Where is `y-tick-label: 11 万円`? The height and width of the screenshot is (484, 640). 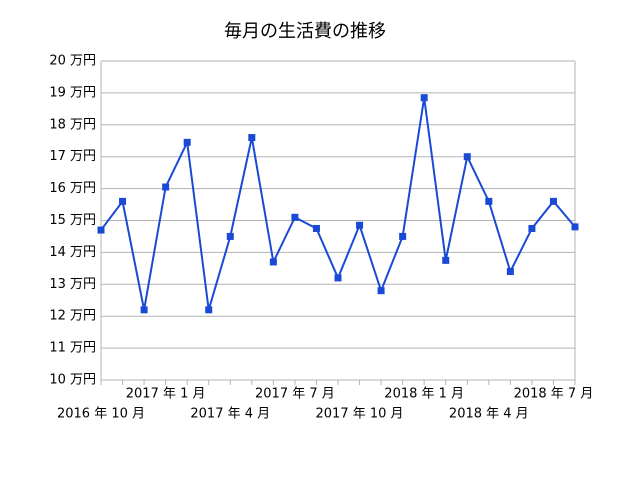 y-tick-label: 11 万円 is located at coordinates (72, 348).